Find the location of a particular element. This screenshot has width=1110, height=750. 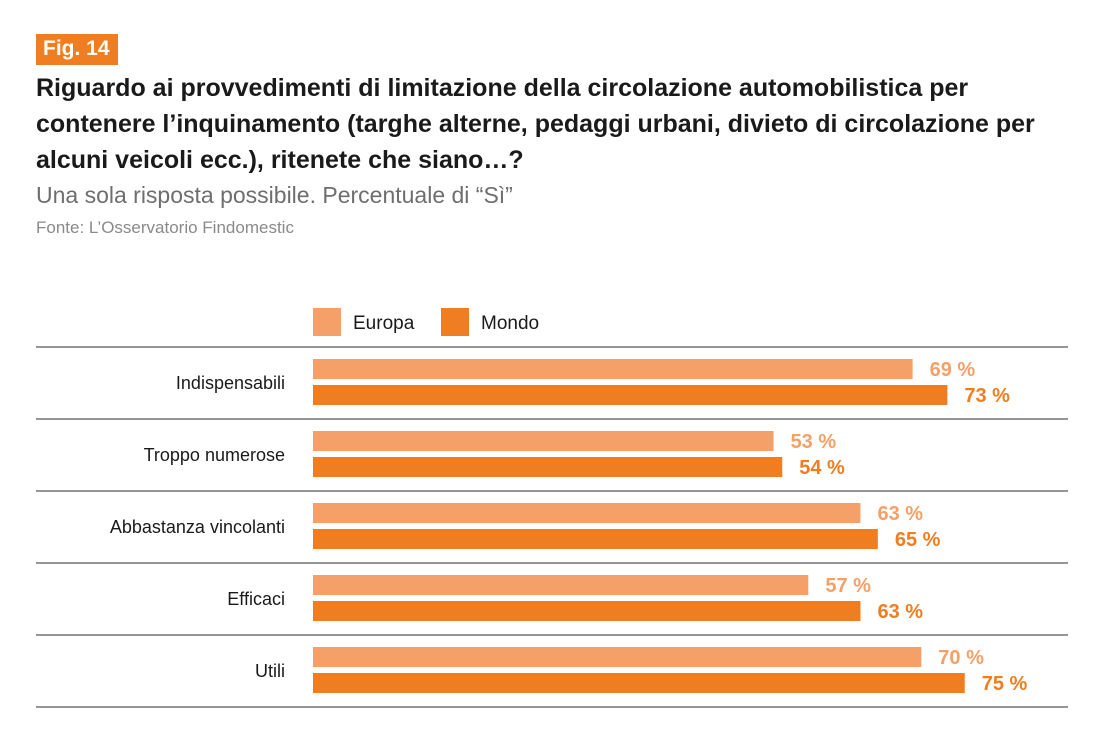

value-label-europa: 53 % is located at coordinates (814, 442).